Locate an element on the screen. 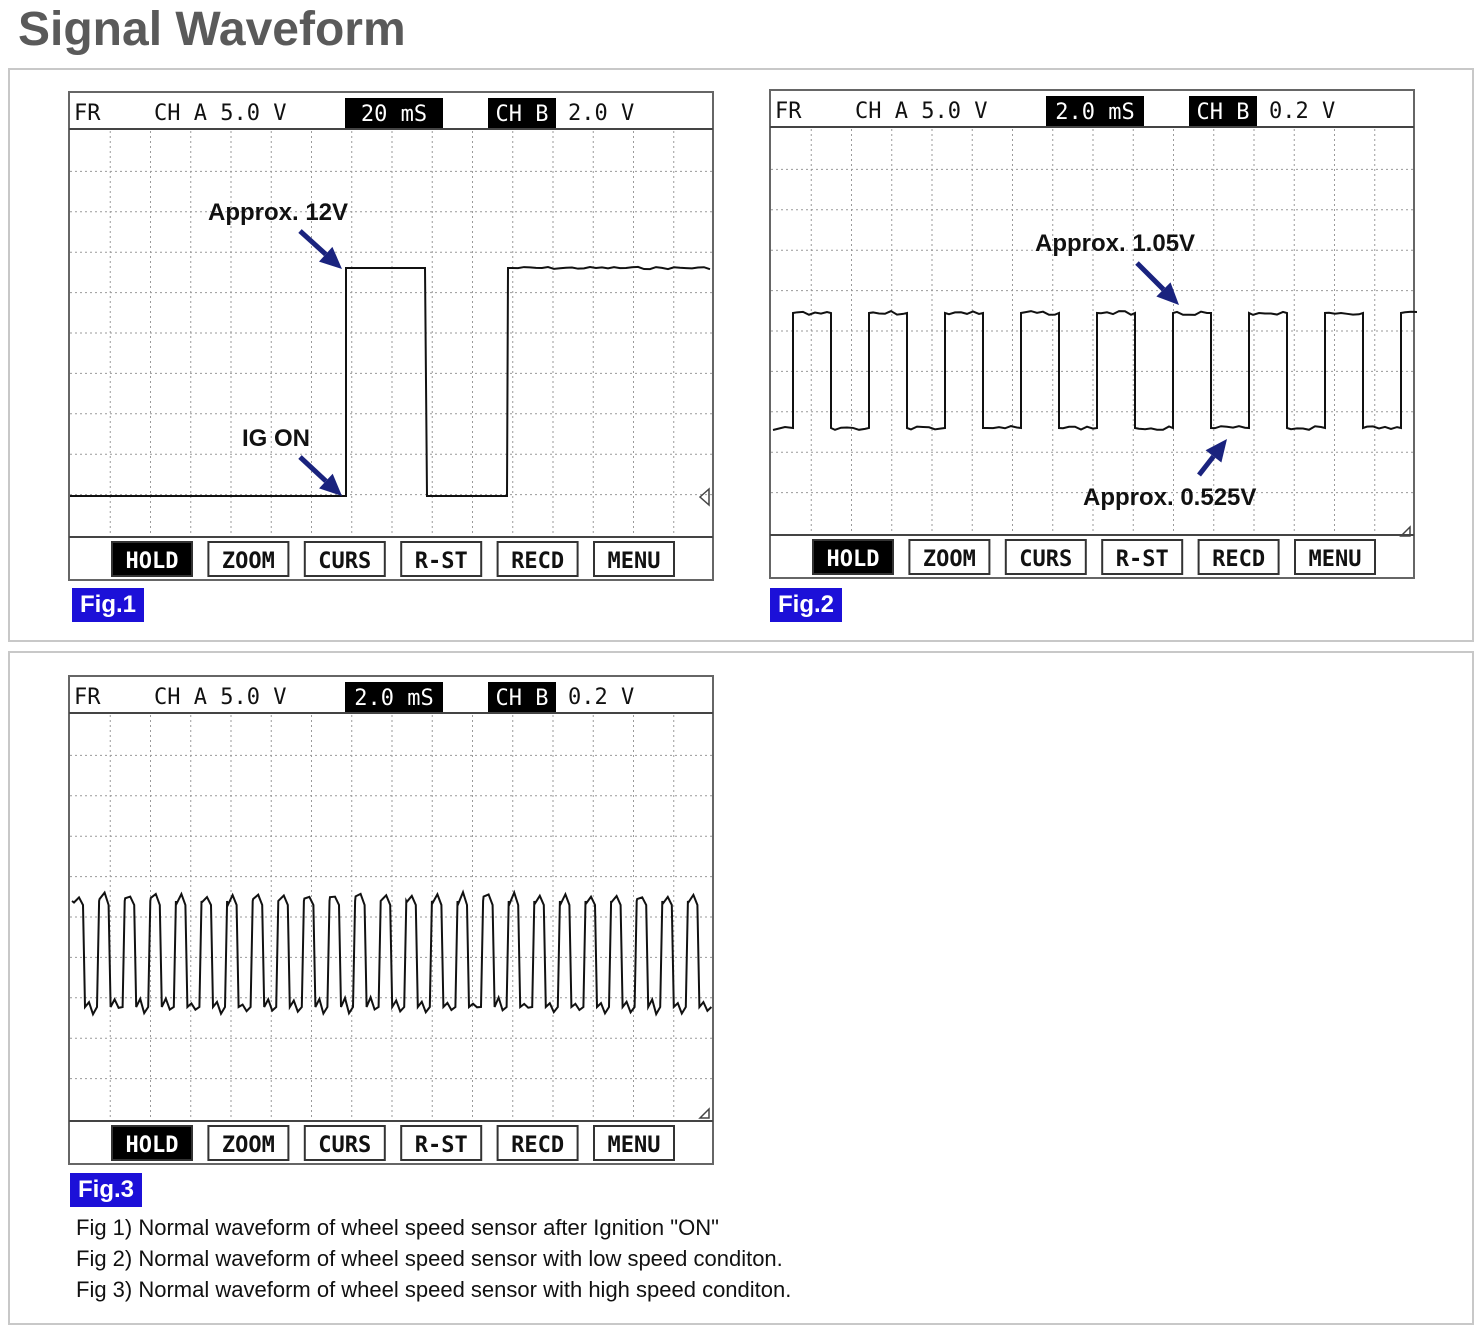 The image size is (1480, 1330). fig1-menu-button-label: HOLD is located at coordinates (152, 561).